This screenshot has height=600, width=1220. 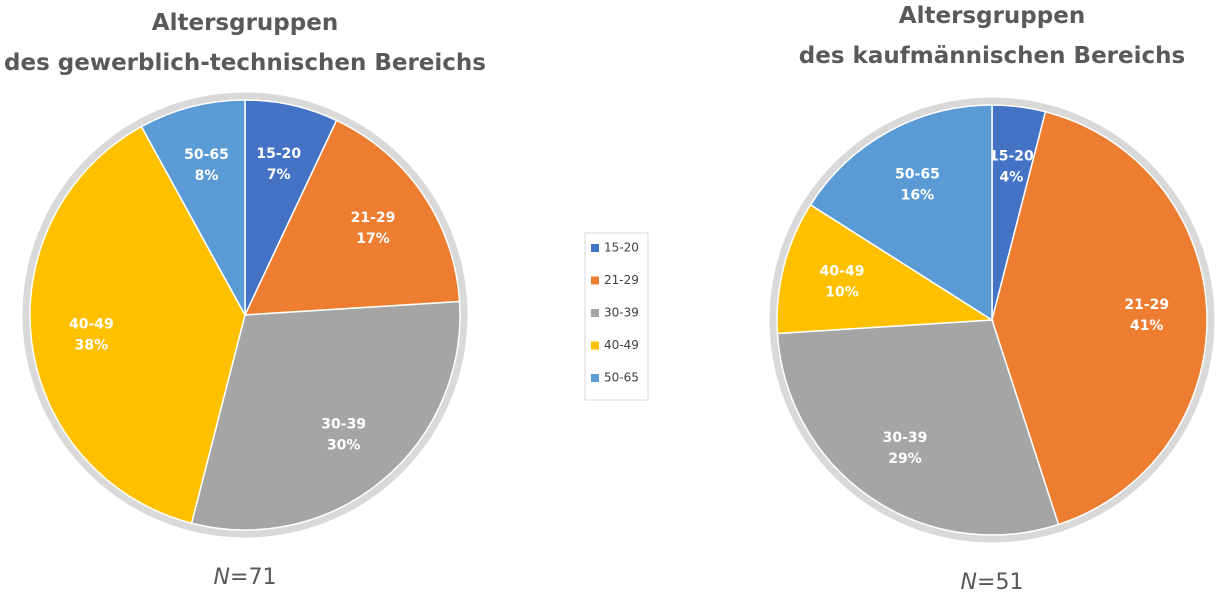 I want to click on legend-label: 15-20, so click(x=621, y=248).